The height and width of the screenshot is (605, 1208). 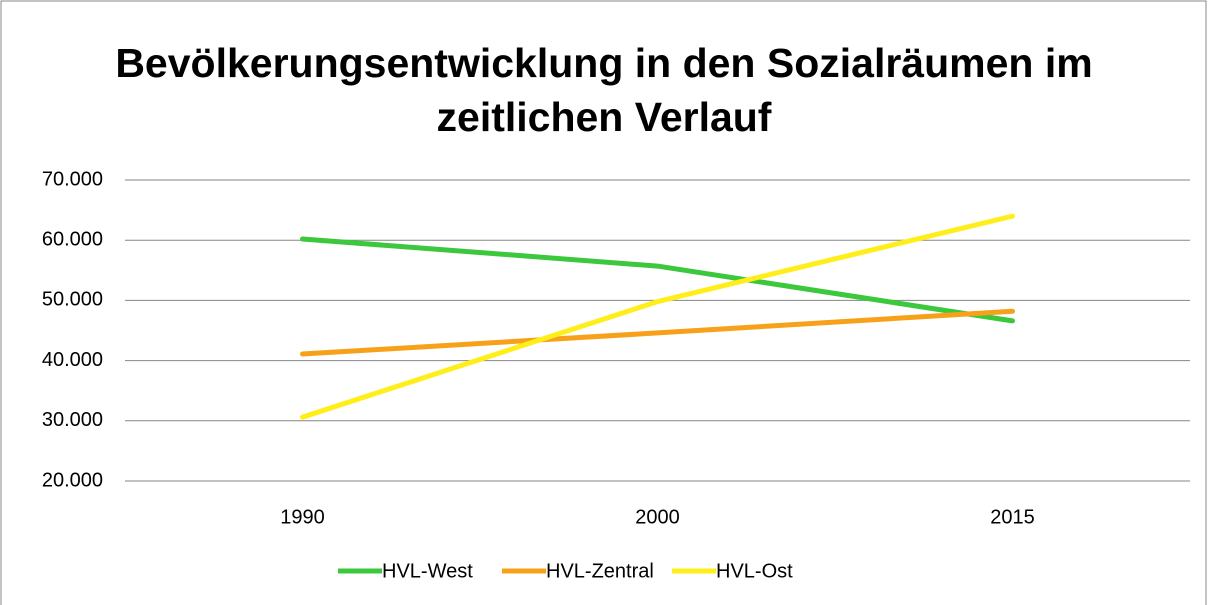 I want to click on x-tick-label: 1990, so click(x=302, y=517).